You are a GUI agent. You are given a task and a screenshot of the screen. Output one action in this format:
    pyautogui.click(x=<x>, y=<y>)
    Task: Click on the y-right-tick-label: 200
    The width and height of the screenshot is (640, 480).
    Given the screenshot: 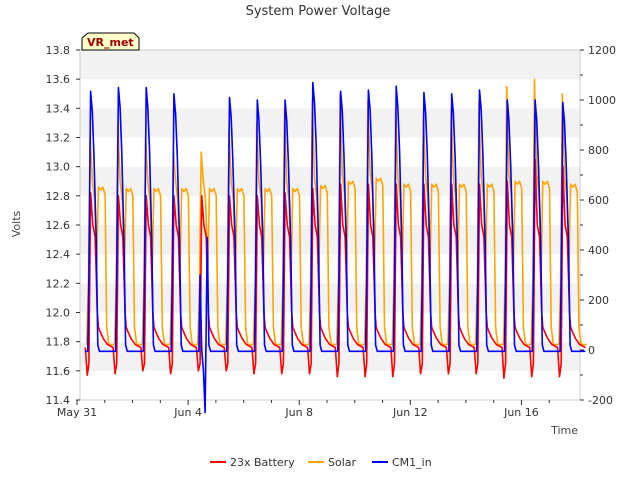 What is the action you would take?
    pyautogui.click(x=598, y=300)
    